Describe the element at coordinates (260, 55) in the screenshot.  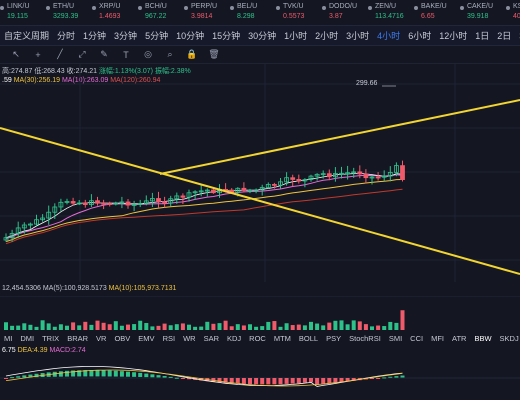
I see `drawing-tools: ↖ + ╱ ⤢ ✎ T ◎ ⌕ 🔒 🗑` at that location.